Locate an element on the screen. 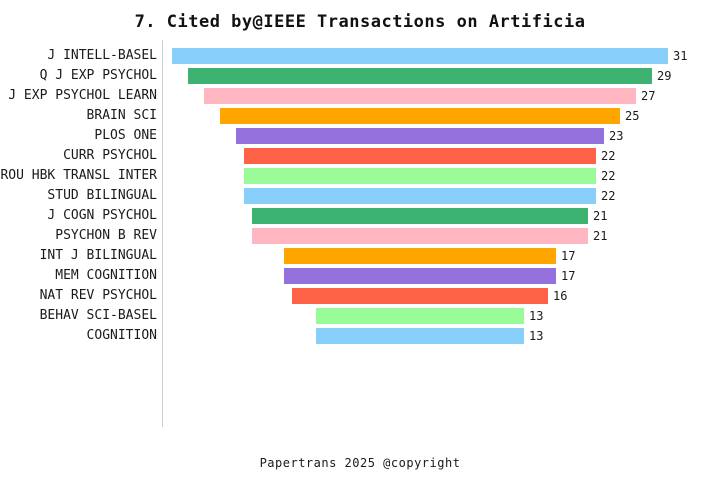 Image resolution: width=720 pixels, height=480 pixels. category-label: J INTELL-BASEL is located at coordinates (102, 55).